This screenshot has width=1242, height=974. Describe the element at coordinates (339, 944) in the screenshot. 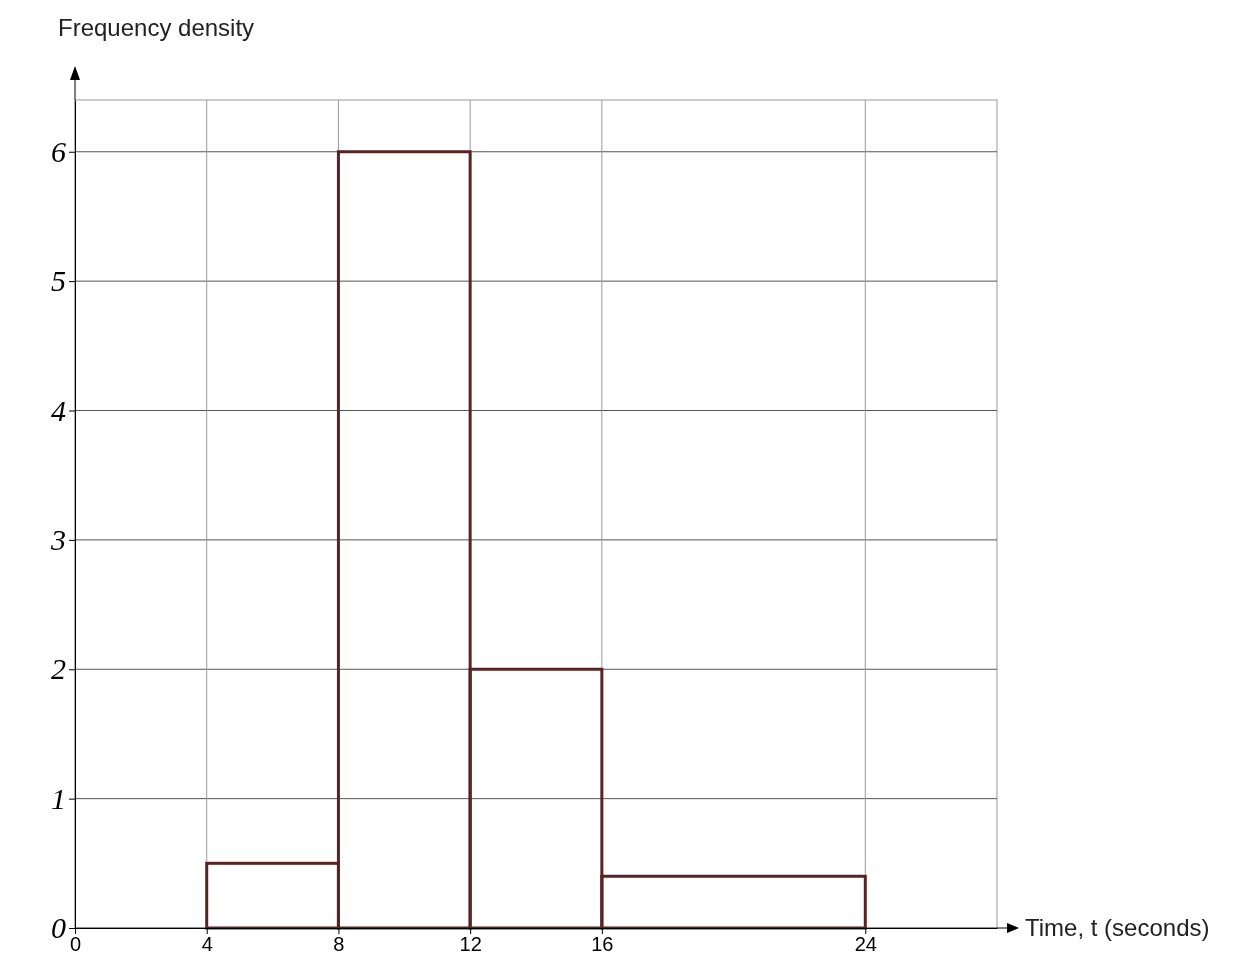

I see `x-tick-label: 8` at that location.